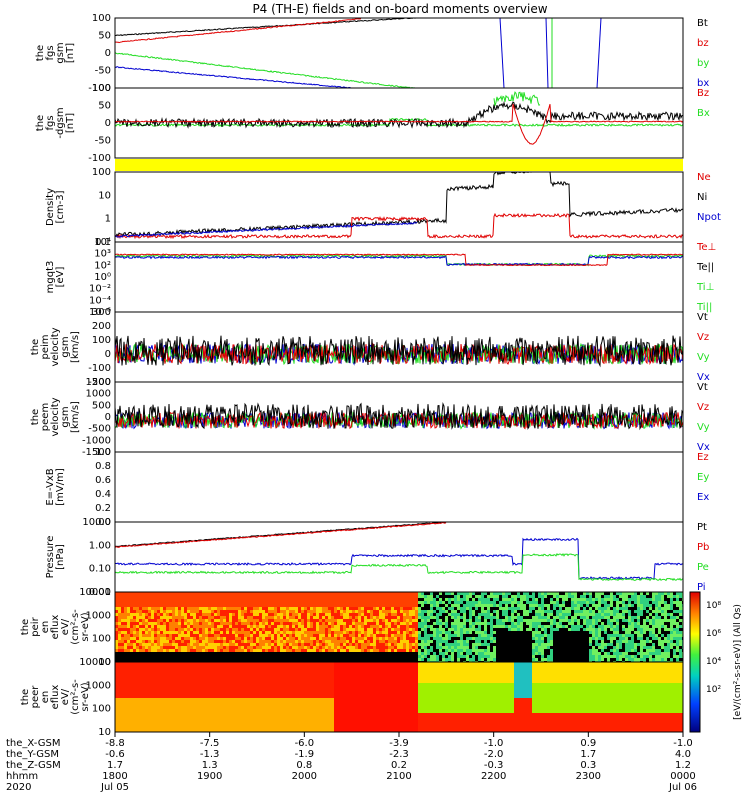 The height and width of the screenshot is (800, 750). What do you see at coordinates (703, 427) in the screenshot?
I see `legend-entry: Vy` at bounding box center [703, 427].